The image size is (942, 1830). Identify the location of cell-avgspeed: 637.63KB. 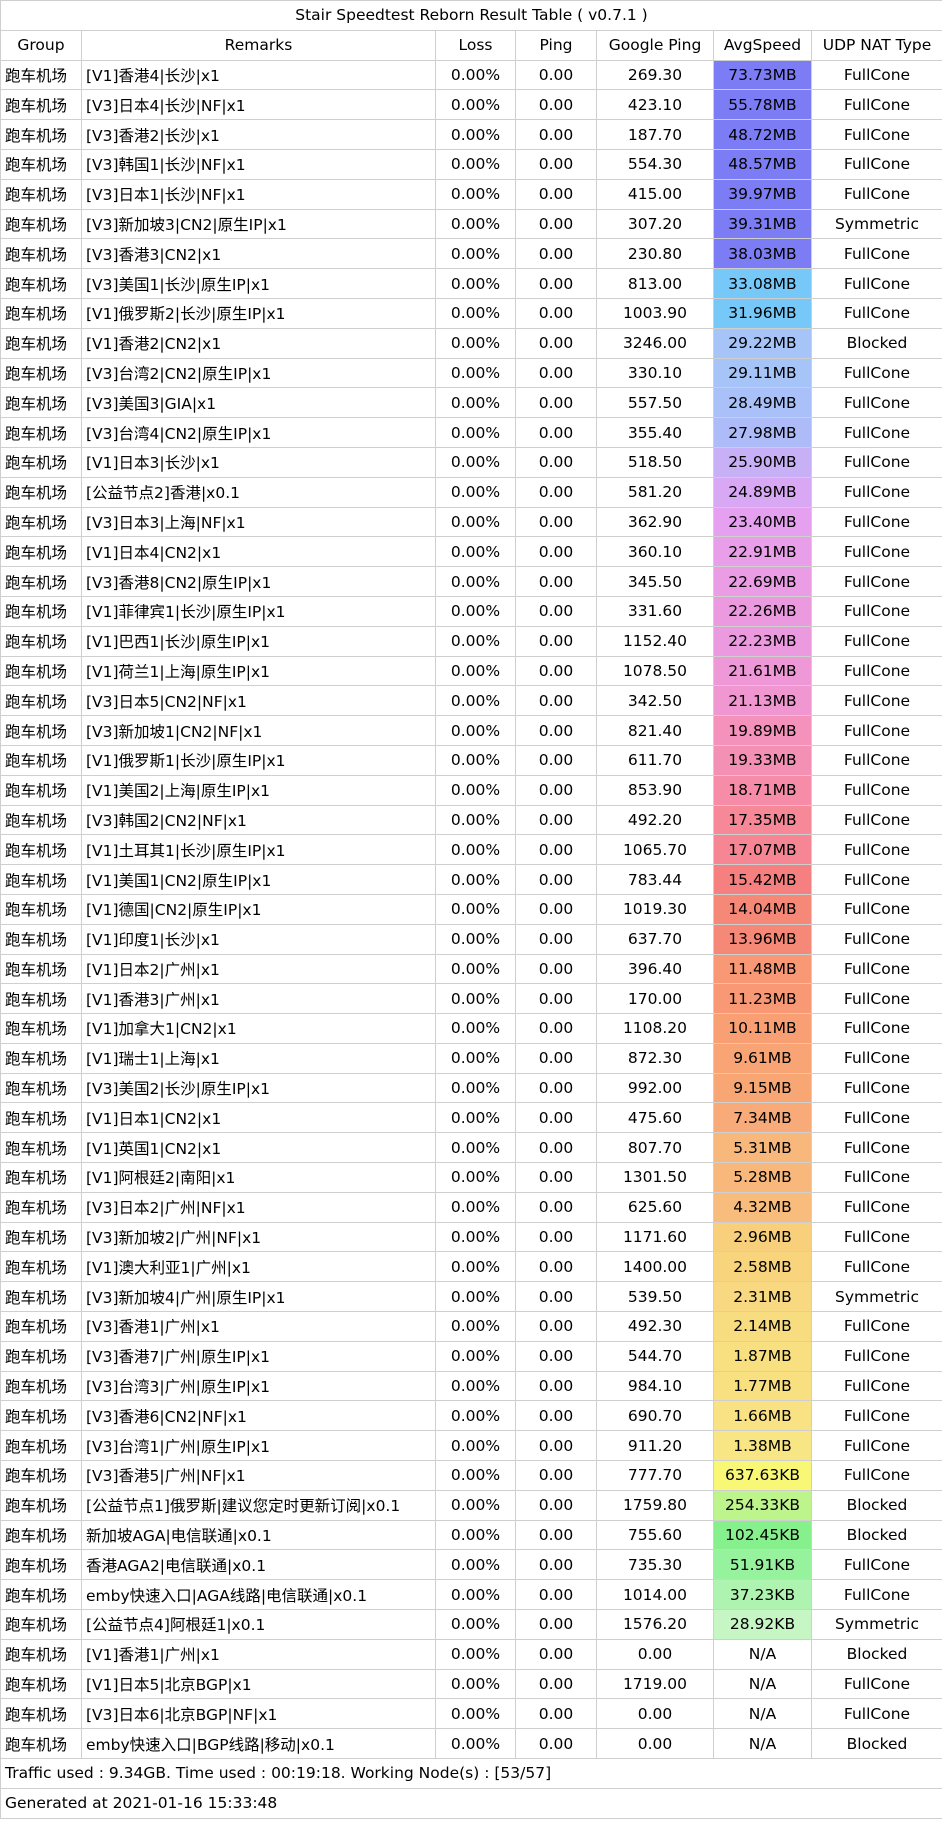
(762, 1475).